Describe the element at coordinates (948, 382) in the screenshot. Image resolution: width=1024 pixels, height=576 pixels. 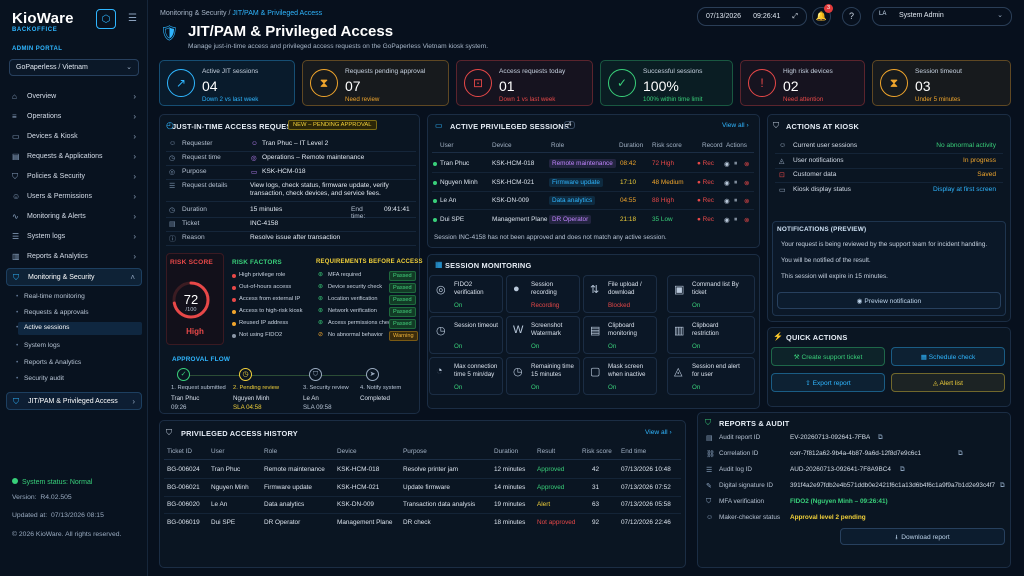
I see `quick-action-button: ◬ Alert list` at that location.